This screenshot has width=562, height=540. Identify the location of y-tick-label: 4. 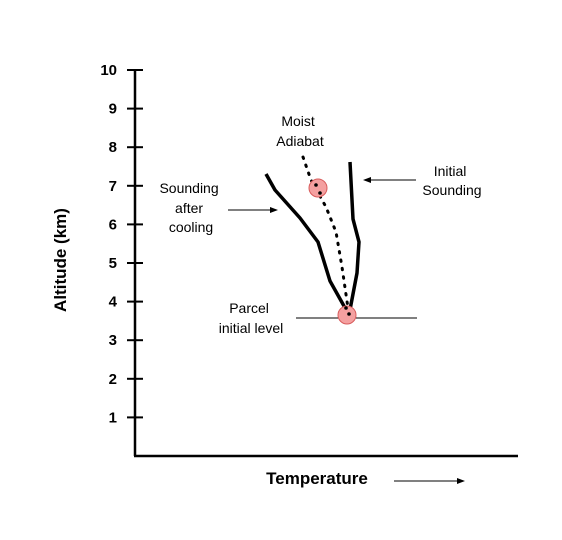
(113, 302).